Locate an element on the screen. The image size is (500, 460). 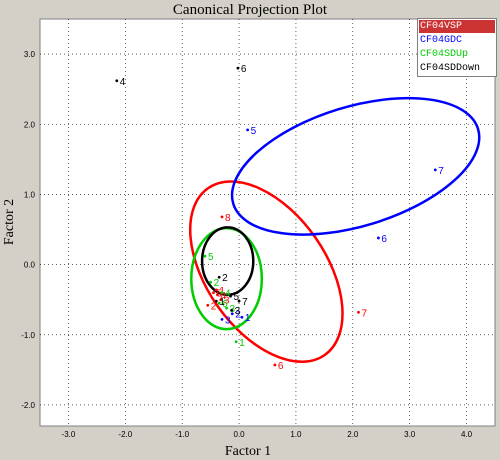
legend-item: CF04VSP is located at coordinates (457, 26).